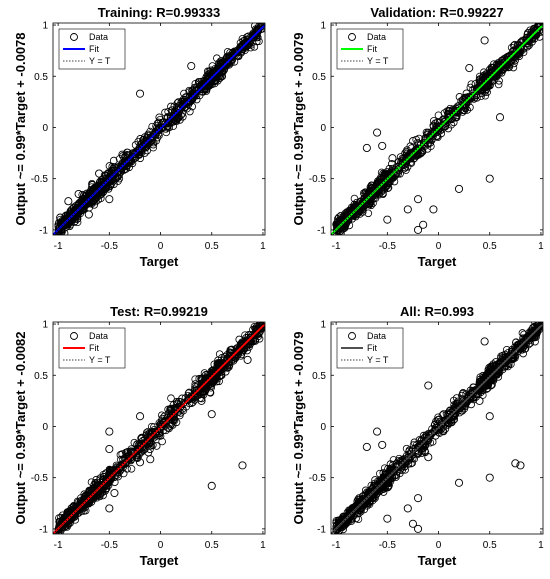  I want to click on y-tick-label: 1, so click(323, 325).